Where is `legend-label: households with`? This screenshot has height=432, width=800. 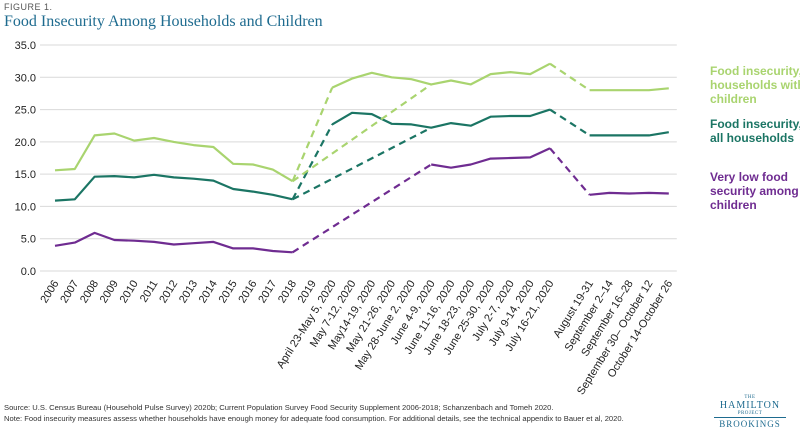 legend-label: households with is located at coordinates (755, 85).